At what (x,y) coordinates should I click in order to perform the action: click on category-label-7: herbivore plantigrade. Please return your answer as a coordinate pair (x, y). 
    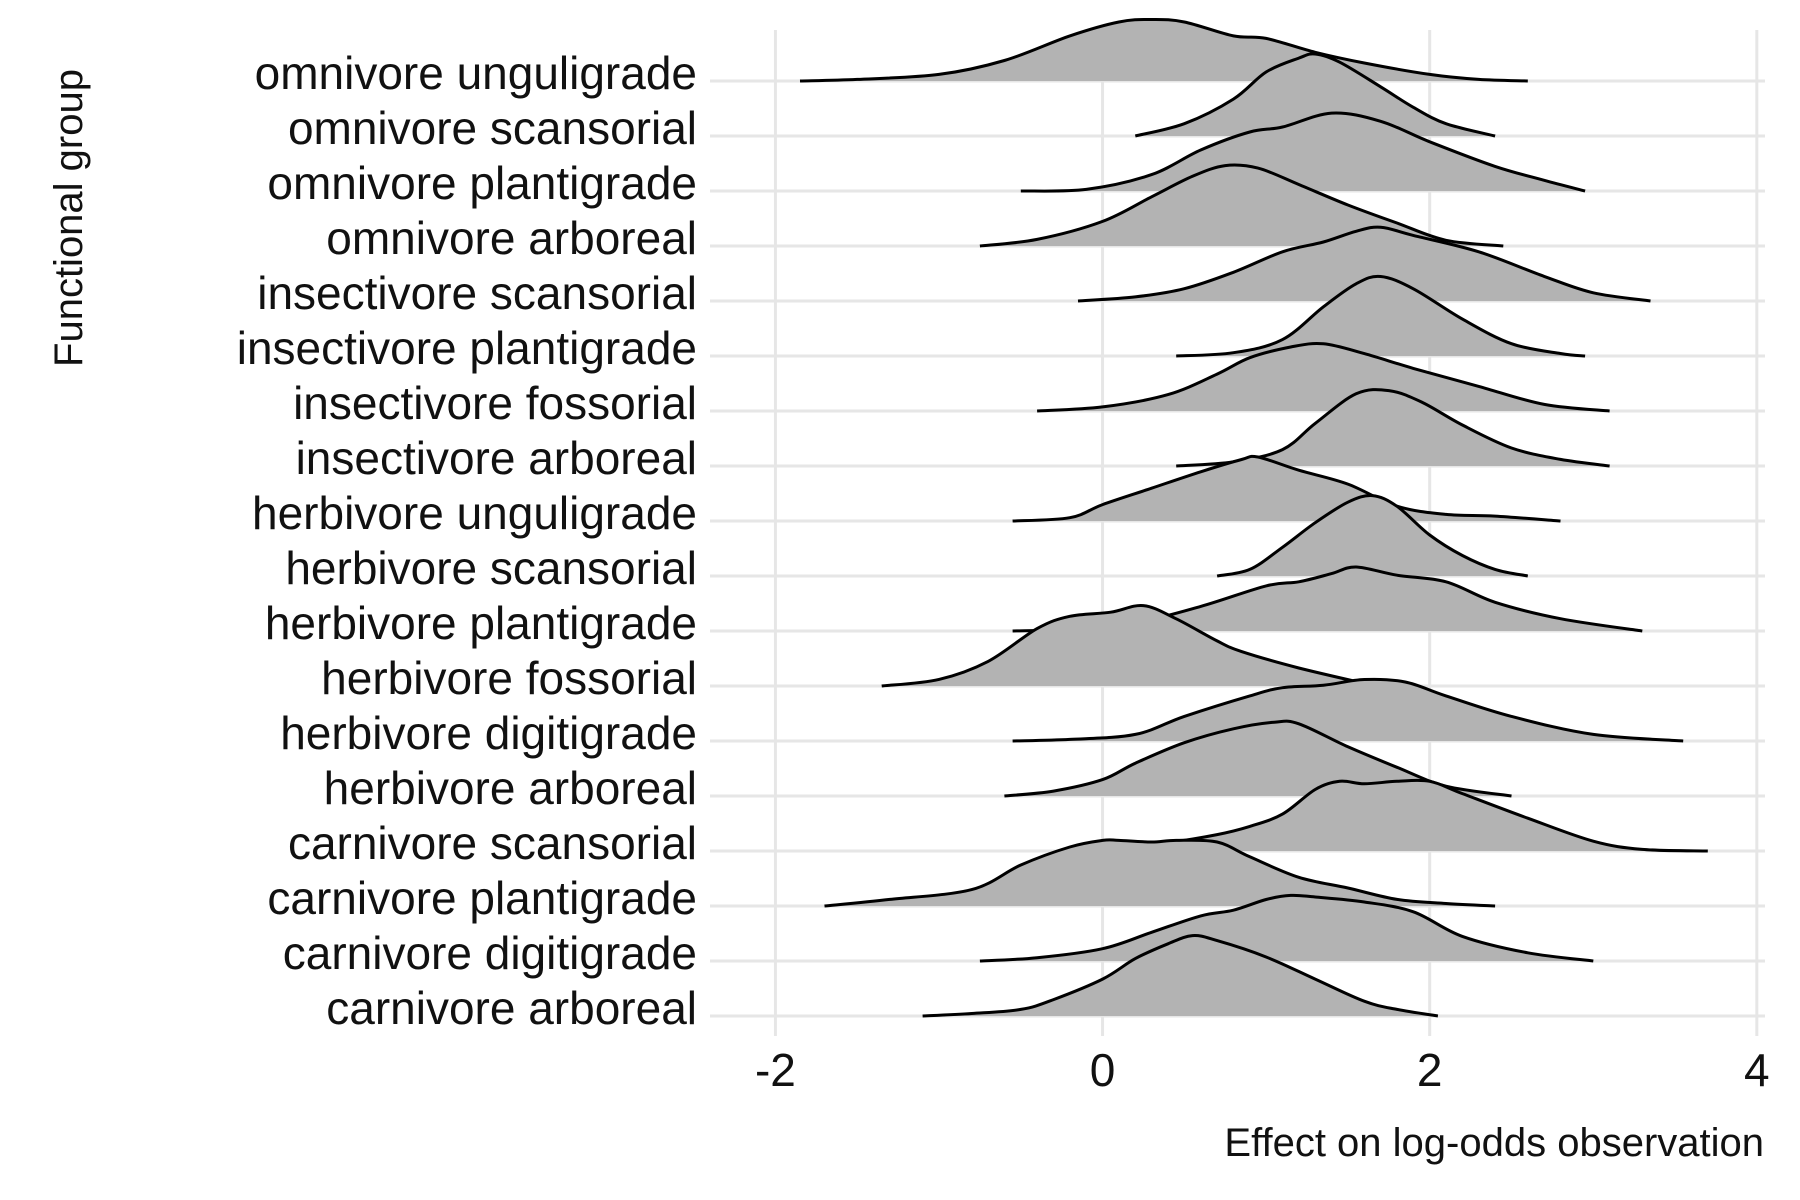
    Looking at the image, I should click on (481, 623).